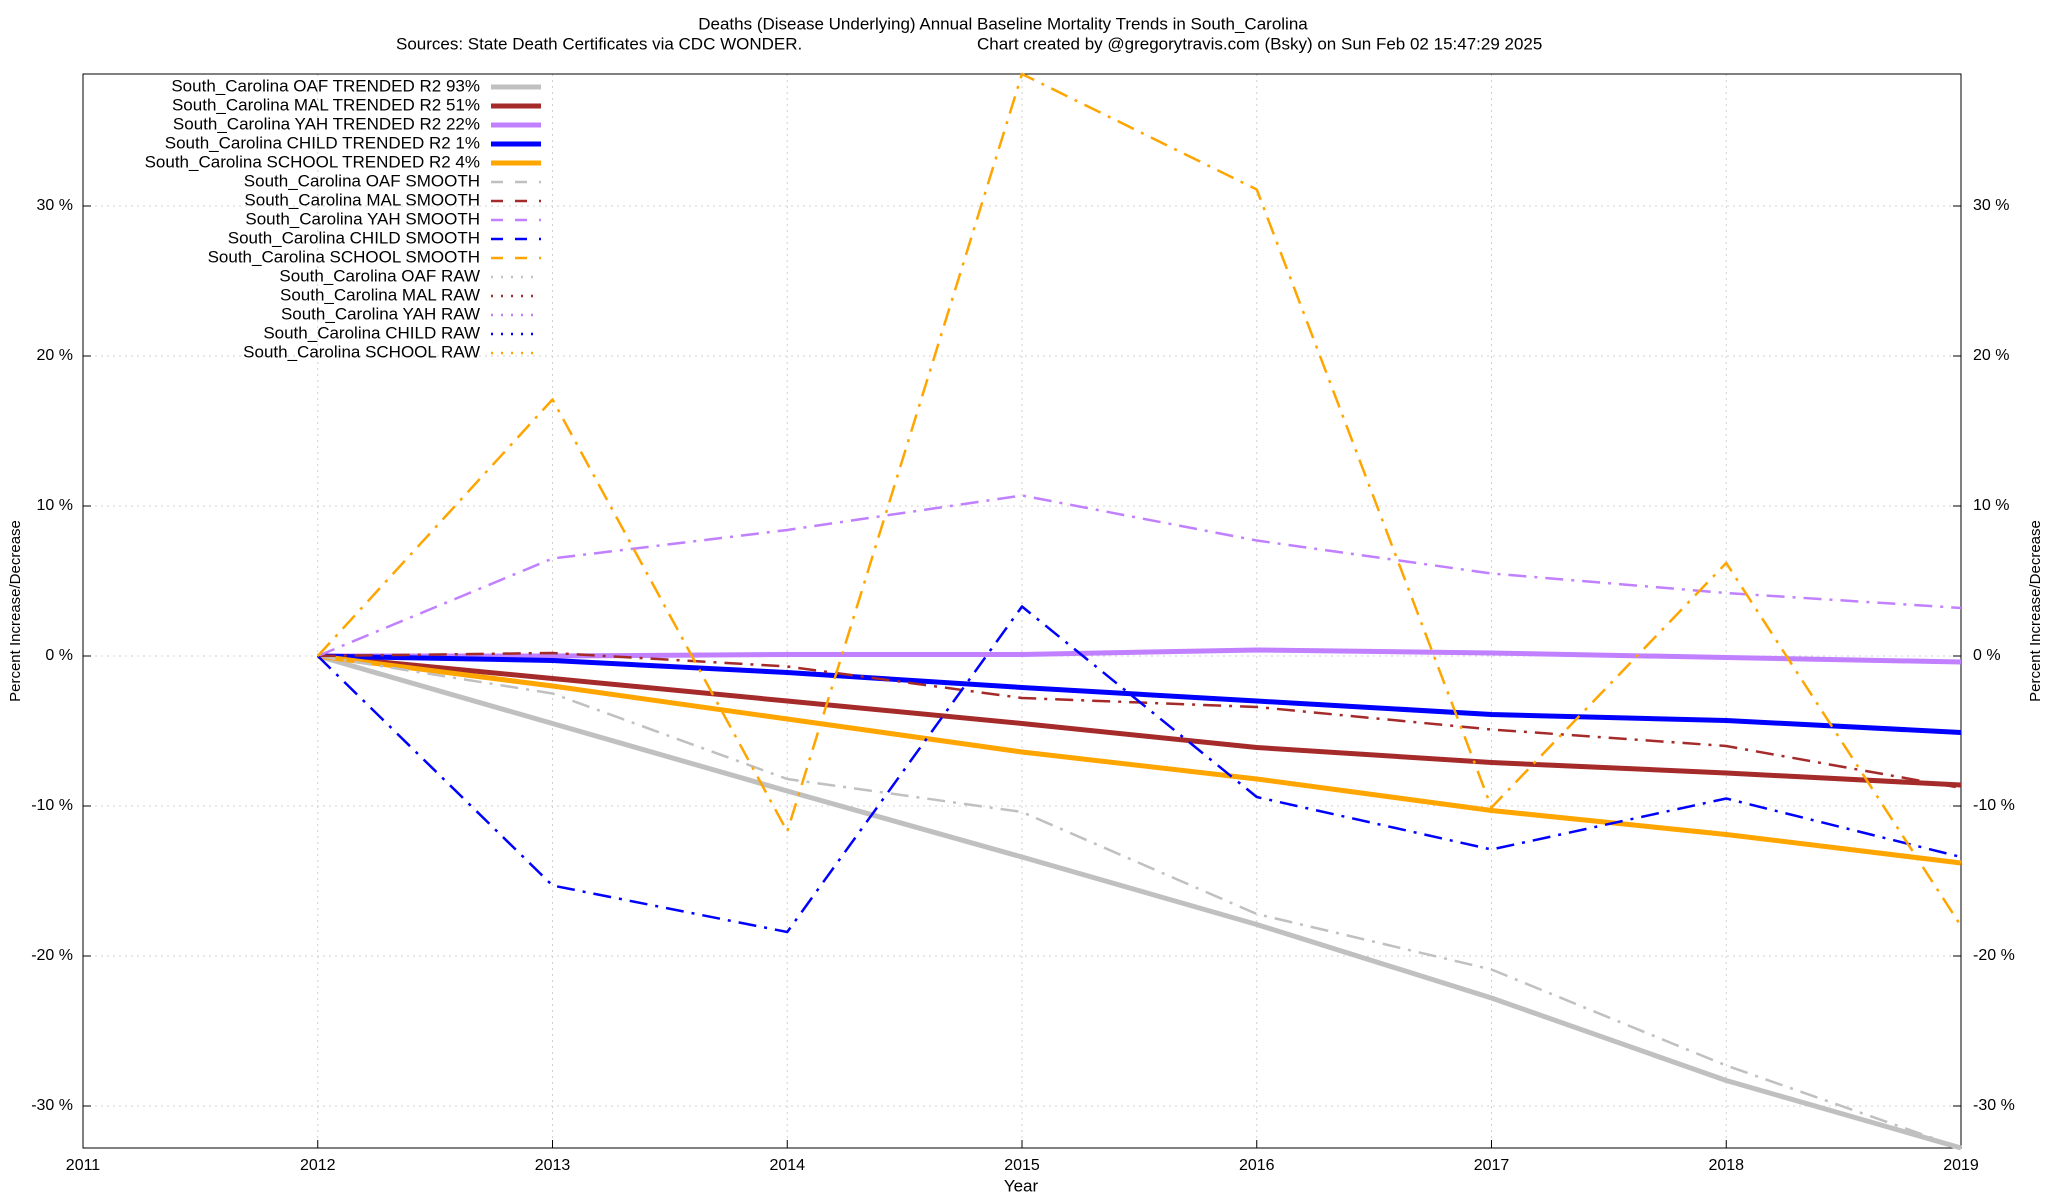 Image resolution: width=2048 pixels, height=1200 pixels. What do you see at coordinates (2035, 611) in the screenshot?
I see `y2-axis-label: Percent Increase/Decrease` at bounding box center [2035, 611].